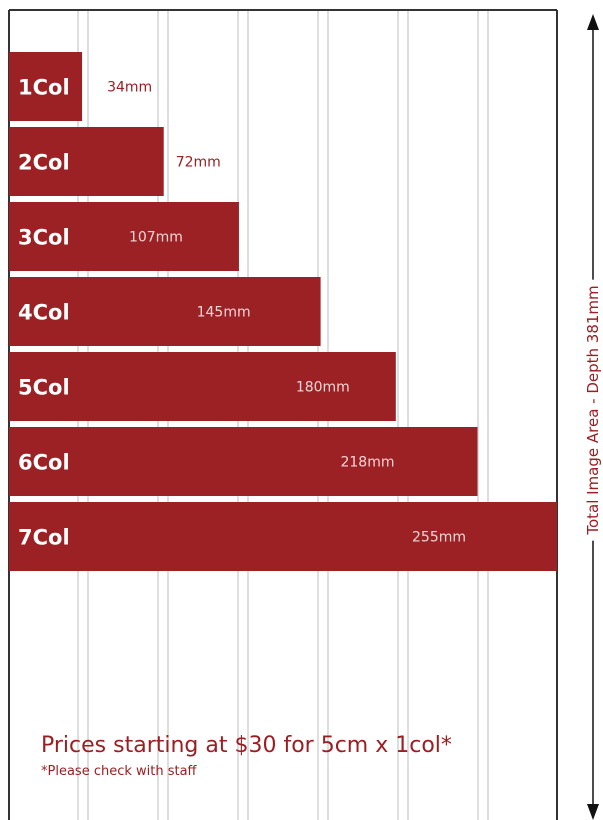  I want to click on bar-category-label: 7Col, so click(44, 538).